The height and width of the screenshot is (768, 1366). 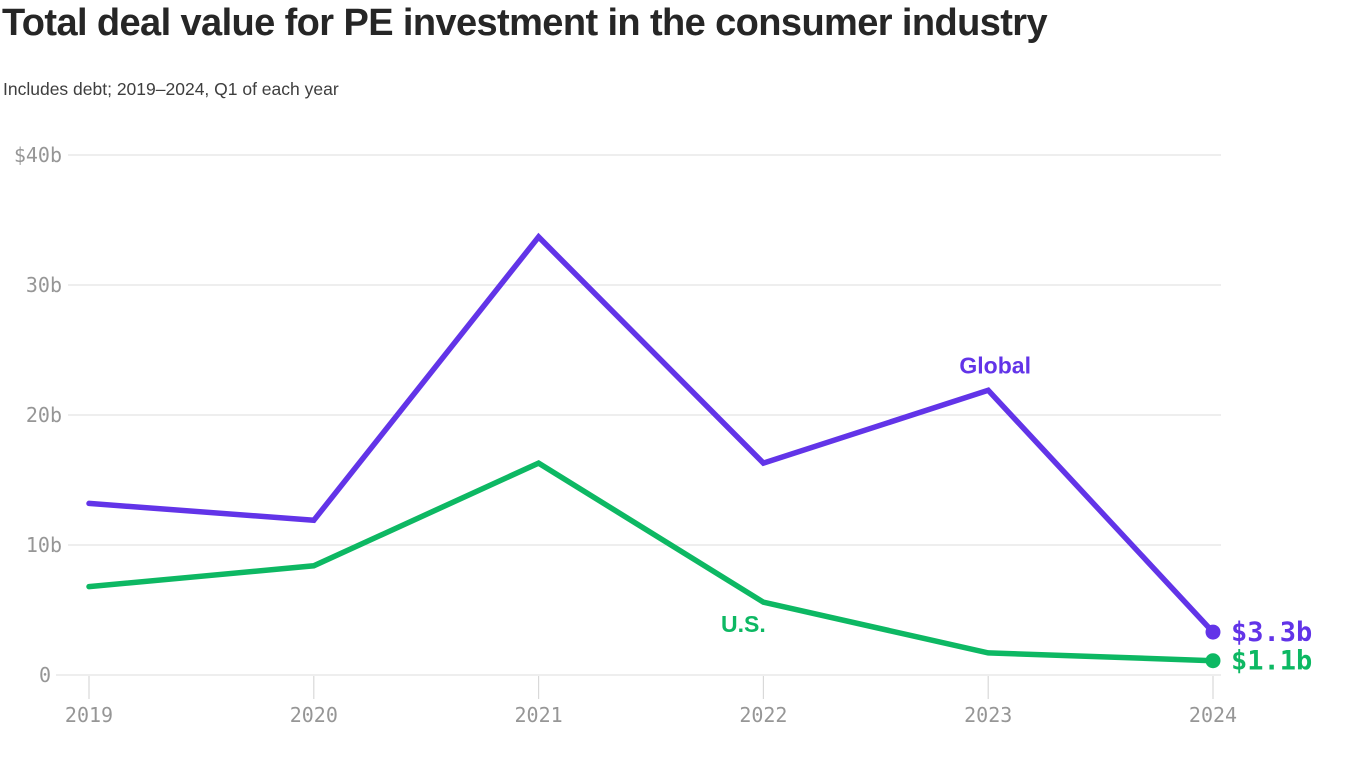 I want to click on x-axis-tick-label: 2022, so click(x=763, y=715).